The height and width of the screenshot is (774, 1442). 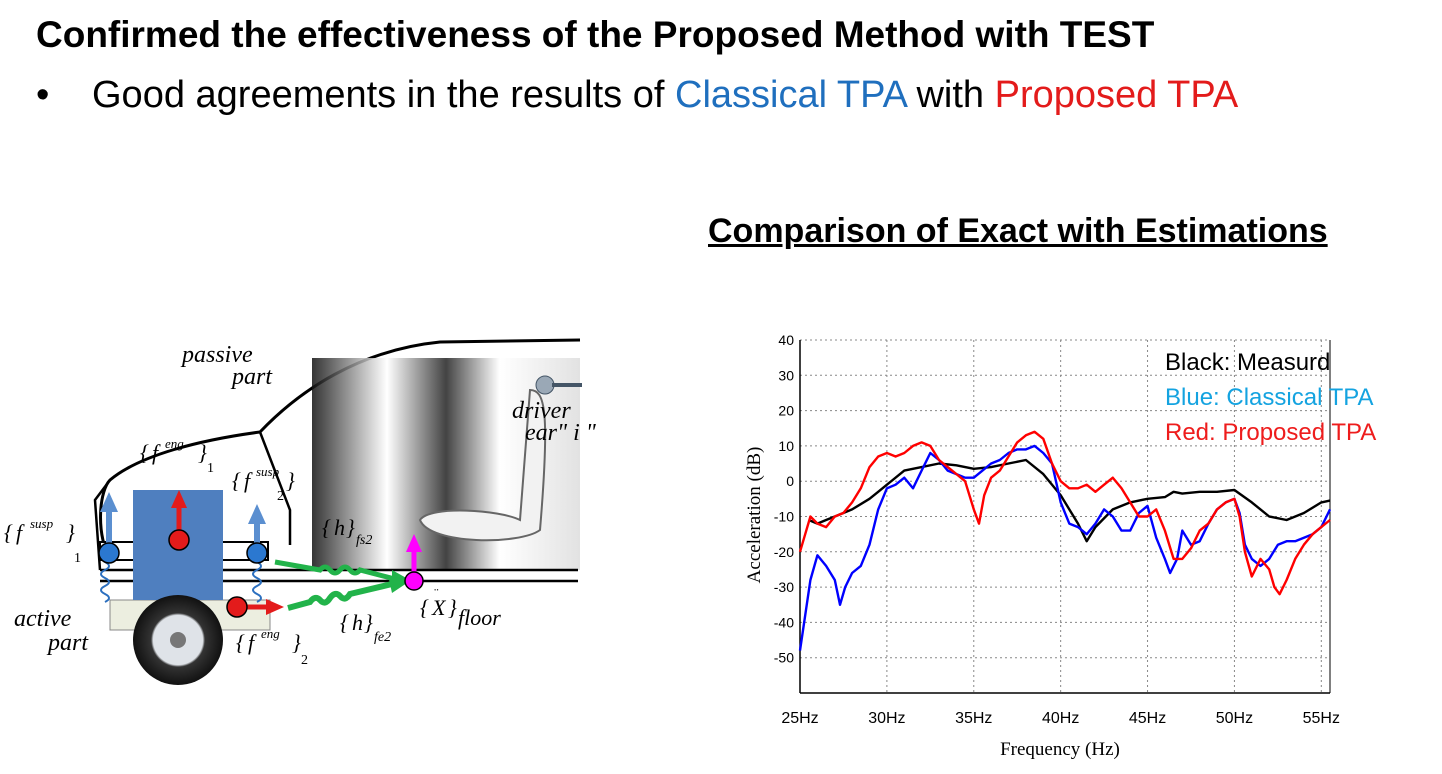 I want to click on label-x-floor: X, so click(x=439, y=607).